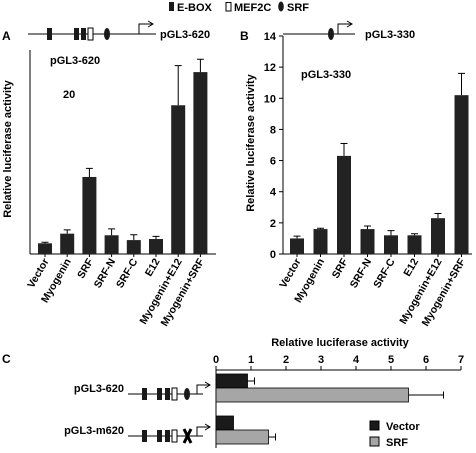  I want to click on y-tick-label: 6, so click(273, 162).